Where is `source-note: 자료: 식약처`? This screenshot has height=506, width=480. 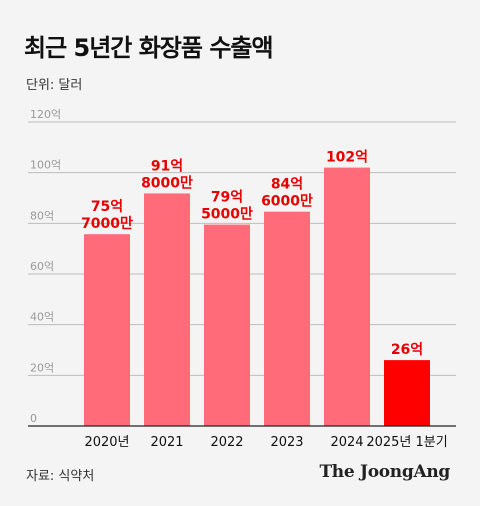
source-note: 자료: 식약처 is located at coordinates (60, 476).